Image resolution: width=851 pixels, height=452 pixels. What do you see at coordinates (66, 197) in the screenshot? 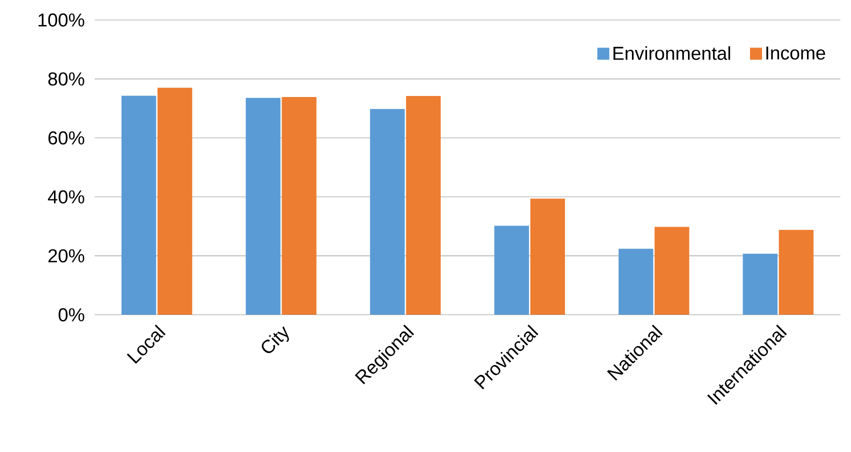
I see `y-tick-label: 40%` at bounding box center [66, 197].